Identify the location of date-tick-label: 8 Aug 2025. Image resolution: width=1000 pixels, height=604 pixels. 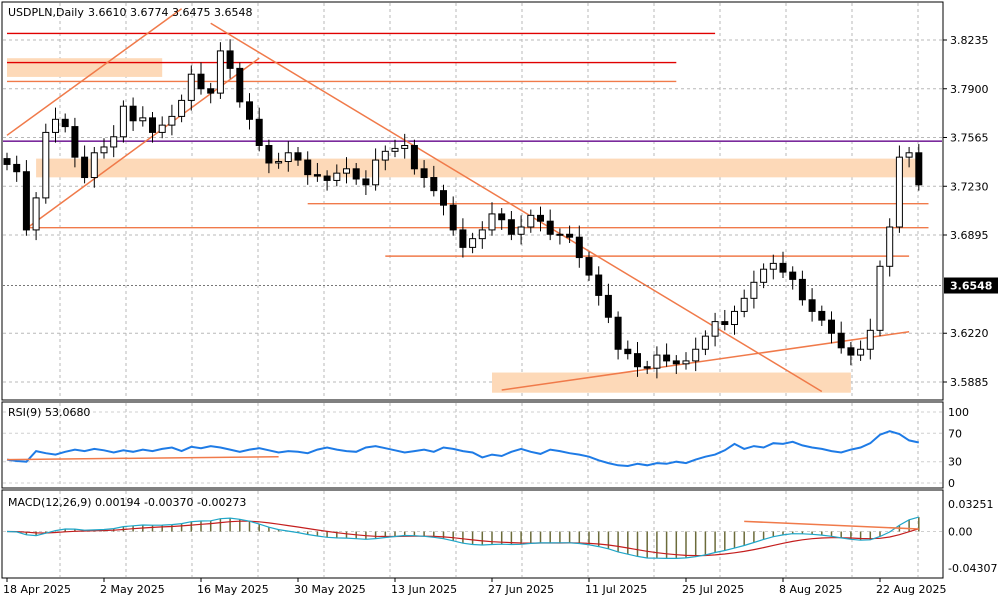
(810, 589).